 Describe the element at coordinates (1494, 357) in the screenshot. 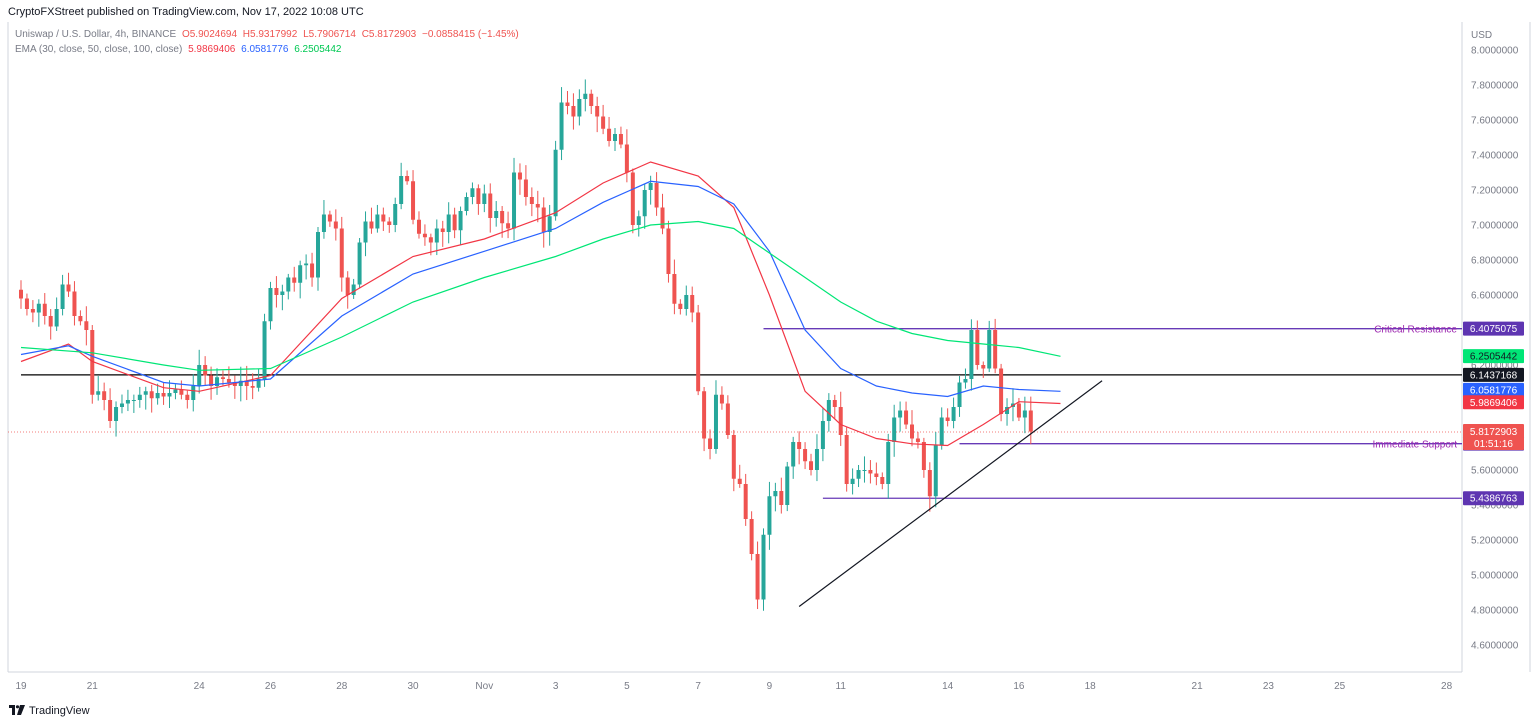

I see `ema-price-text: 6.2505442` at that location.